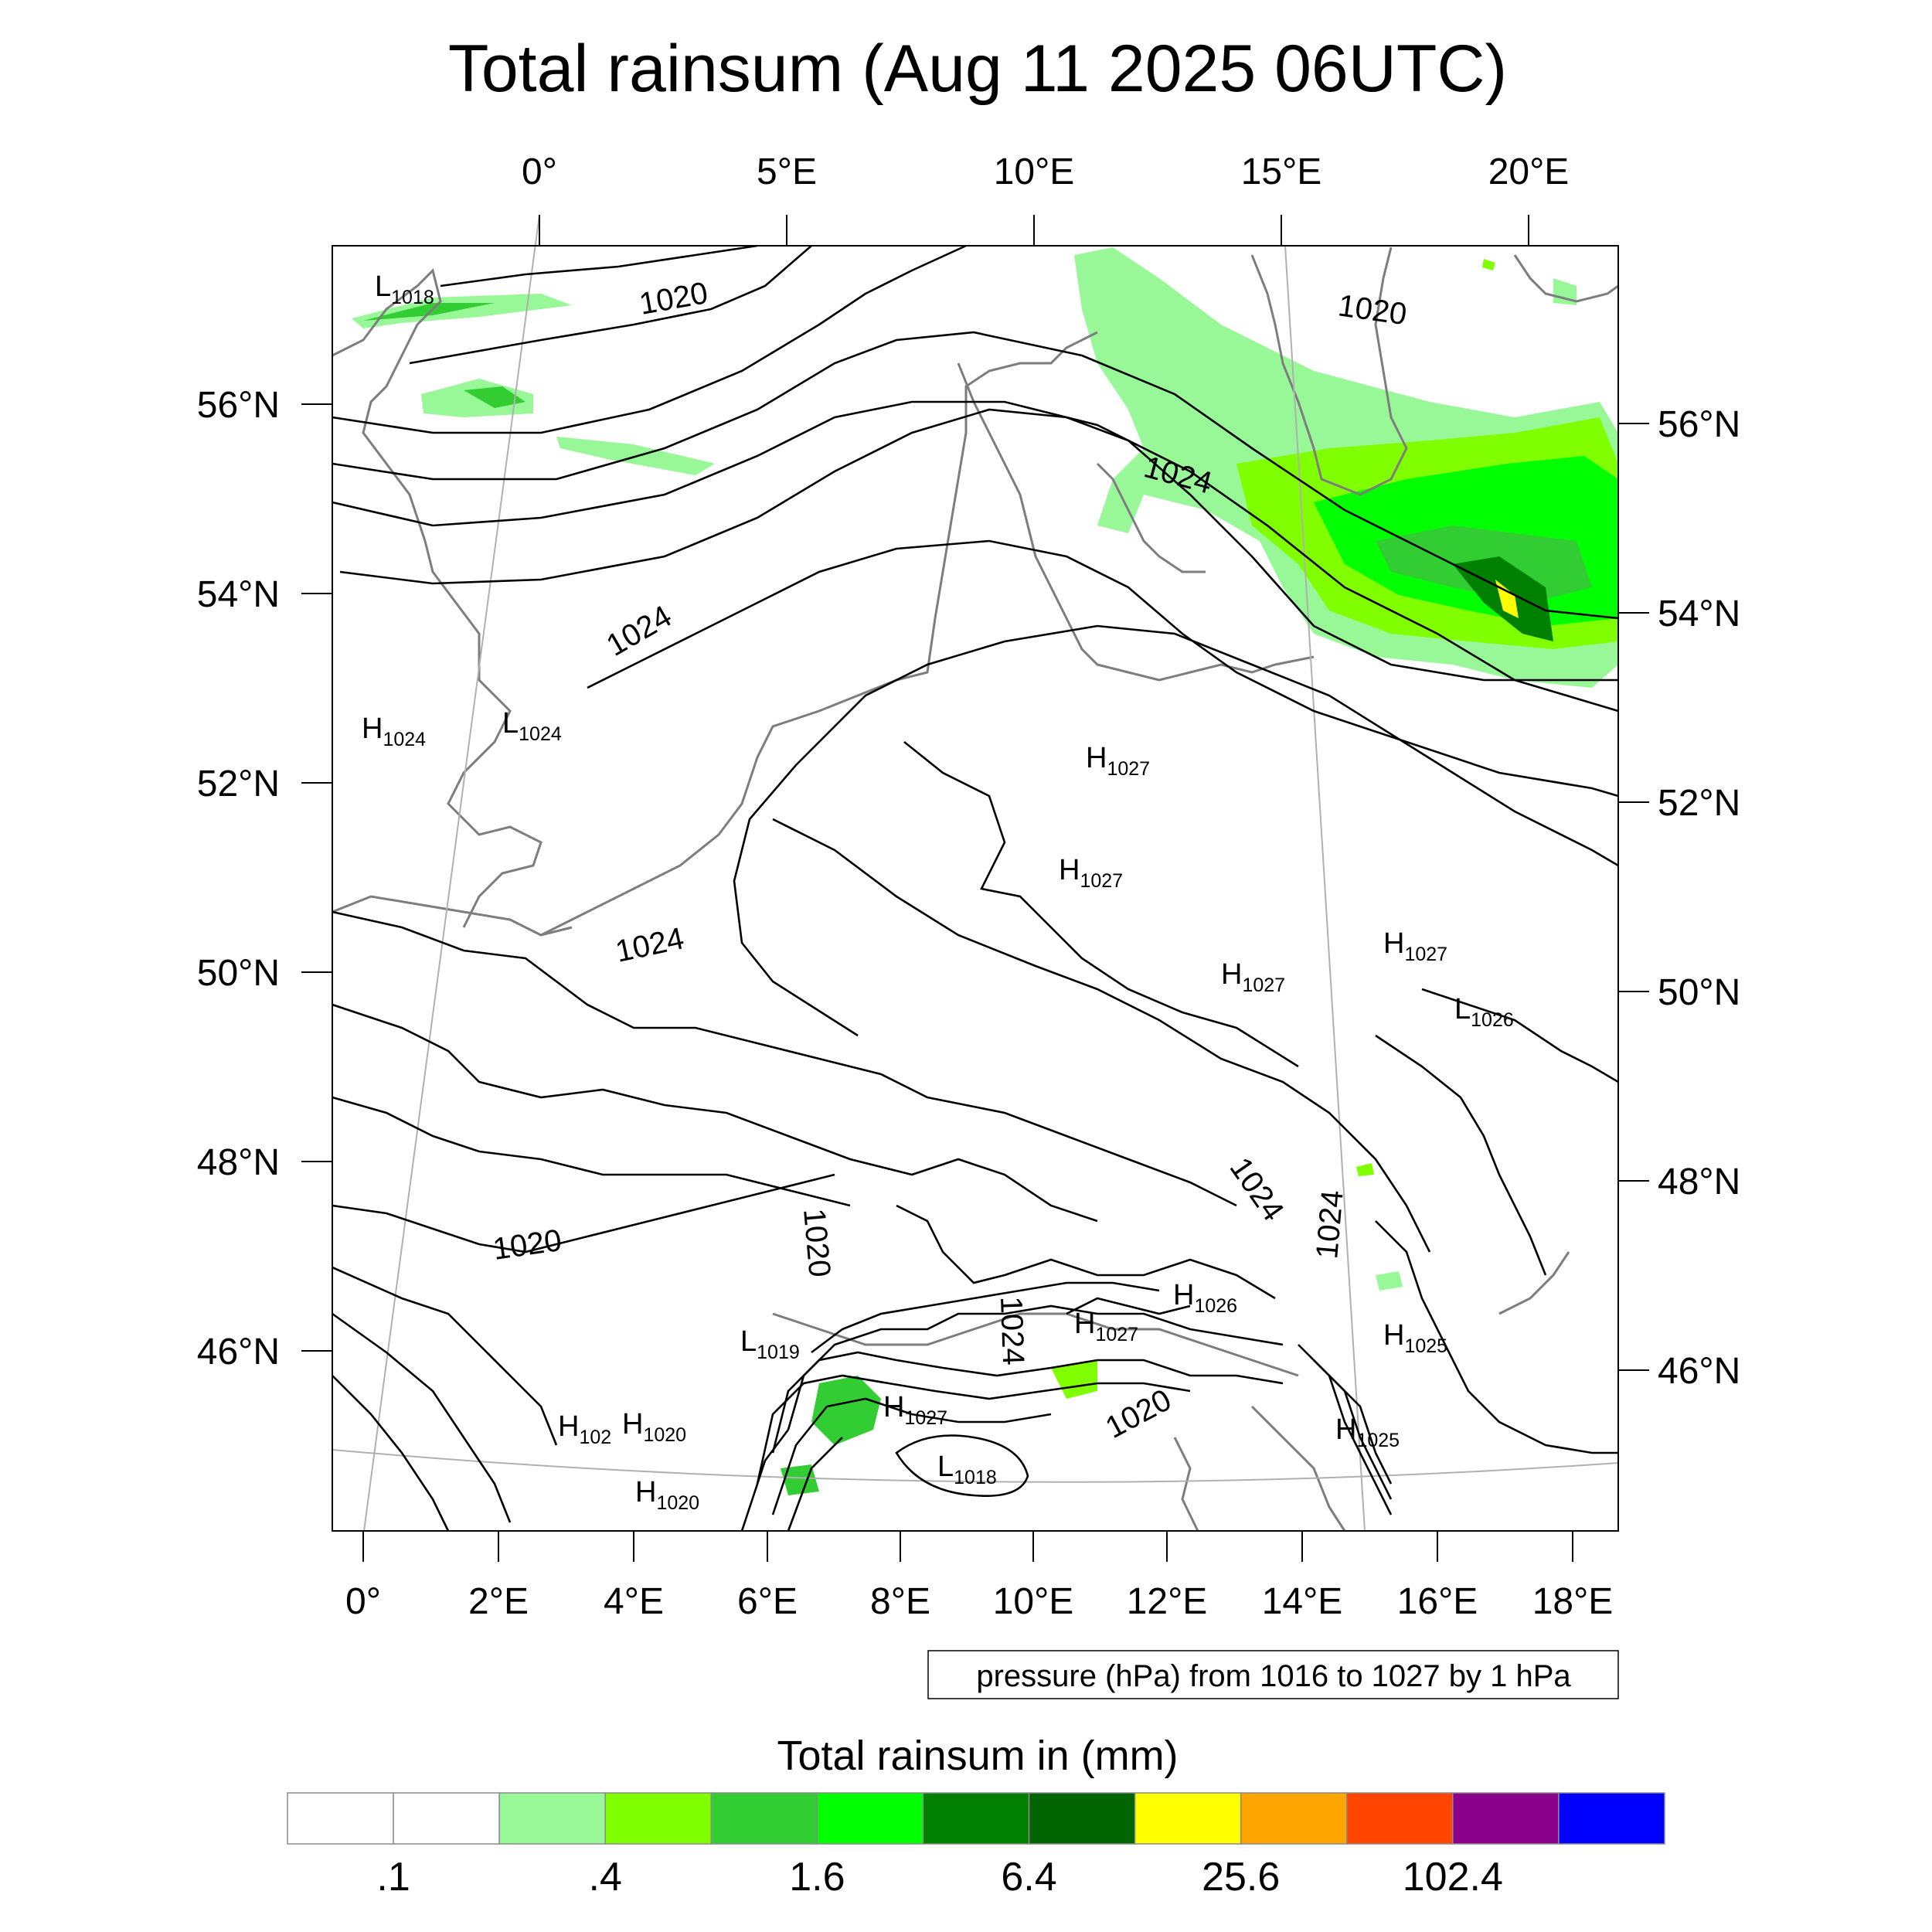 This screenshot has height=1932, width=1932. I want to click on contour-note-box, so click(1273, 1674).